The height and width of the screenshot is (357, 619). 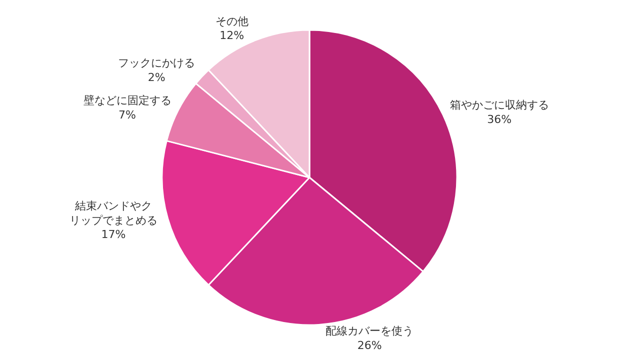 What do you see at coordinates (231, 21) in the screenshot?
I see `slice-label: その他` at bounding box center [231, 21].